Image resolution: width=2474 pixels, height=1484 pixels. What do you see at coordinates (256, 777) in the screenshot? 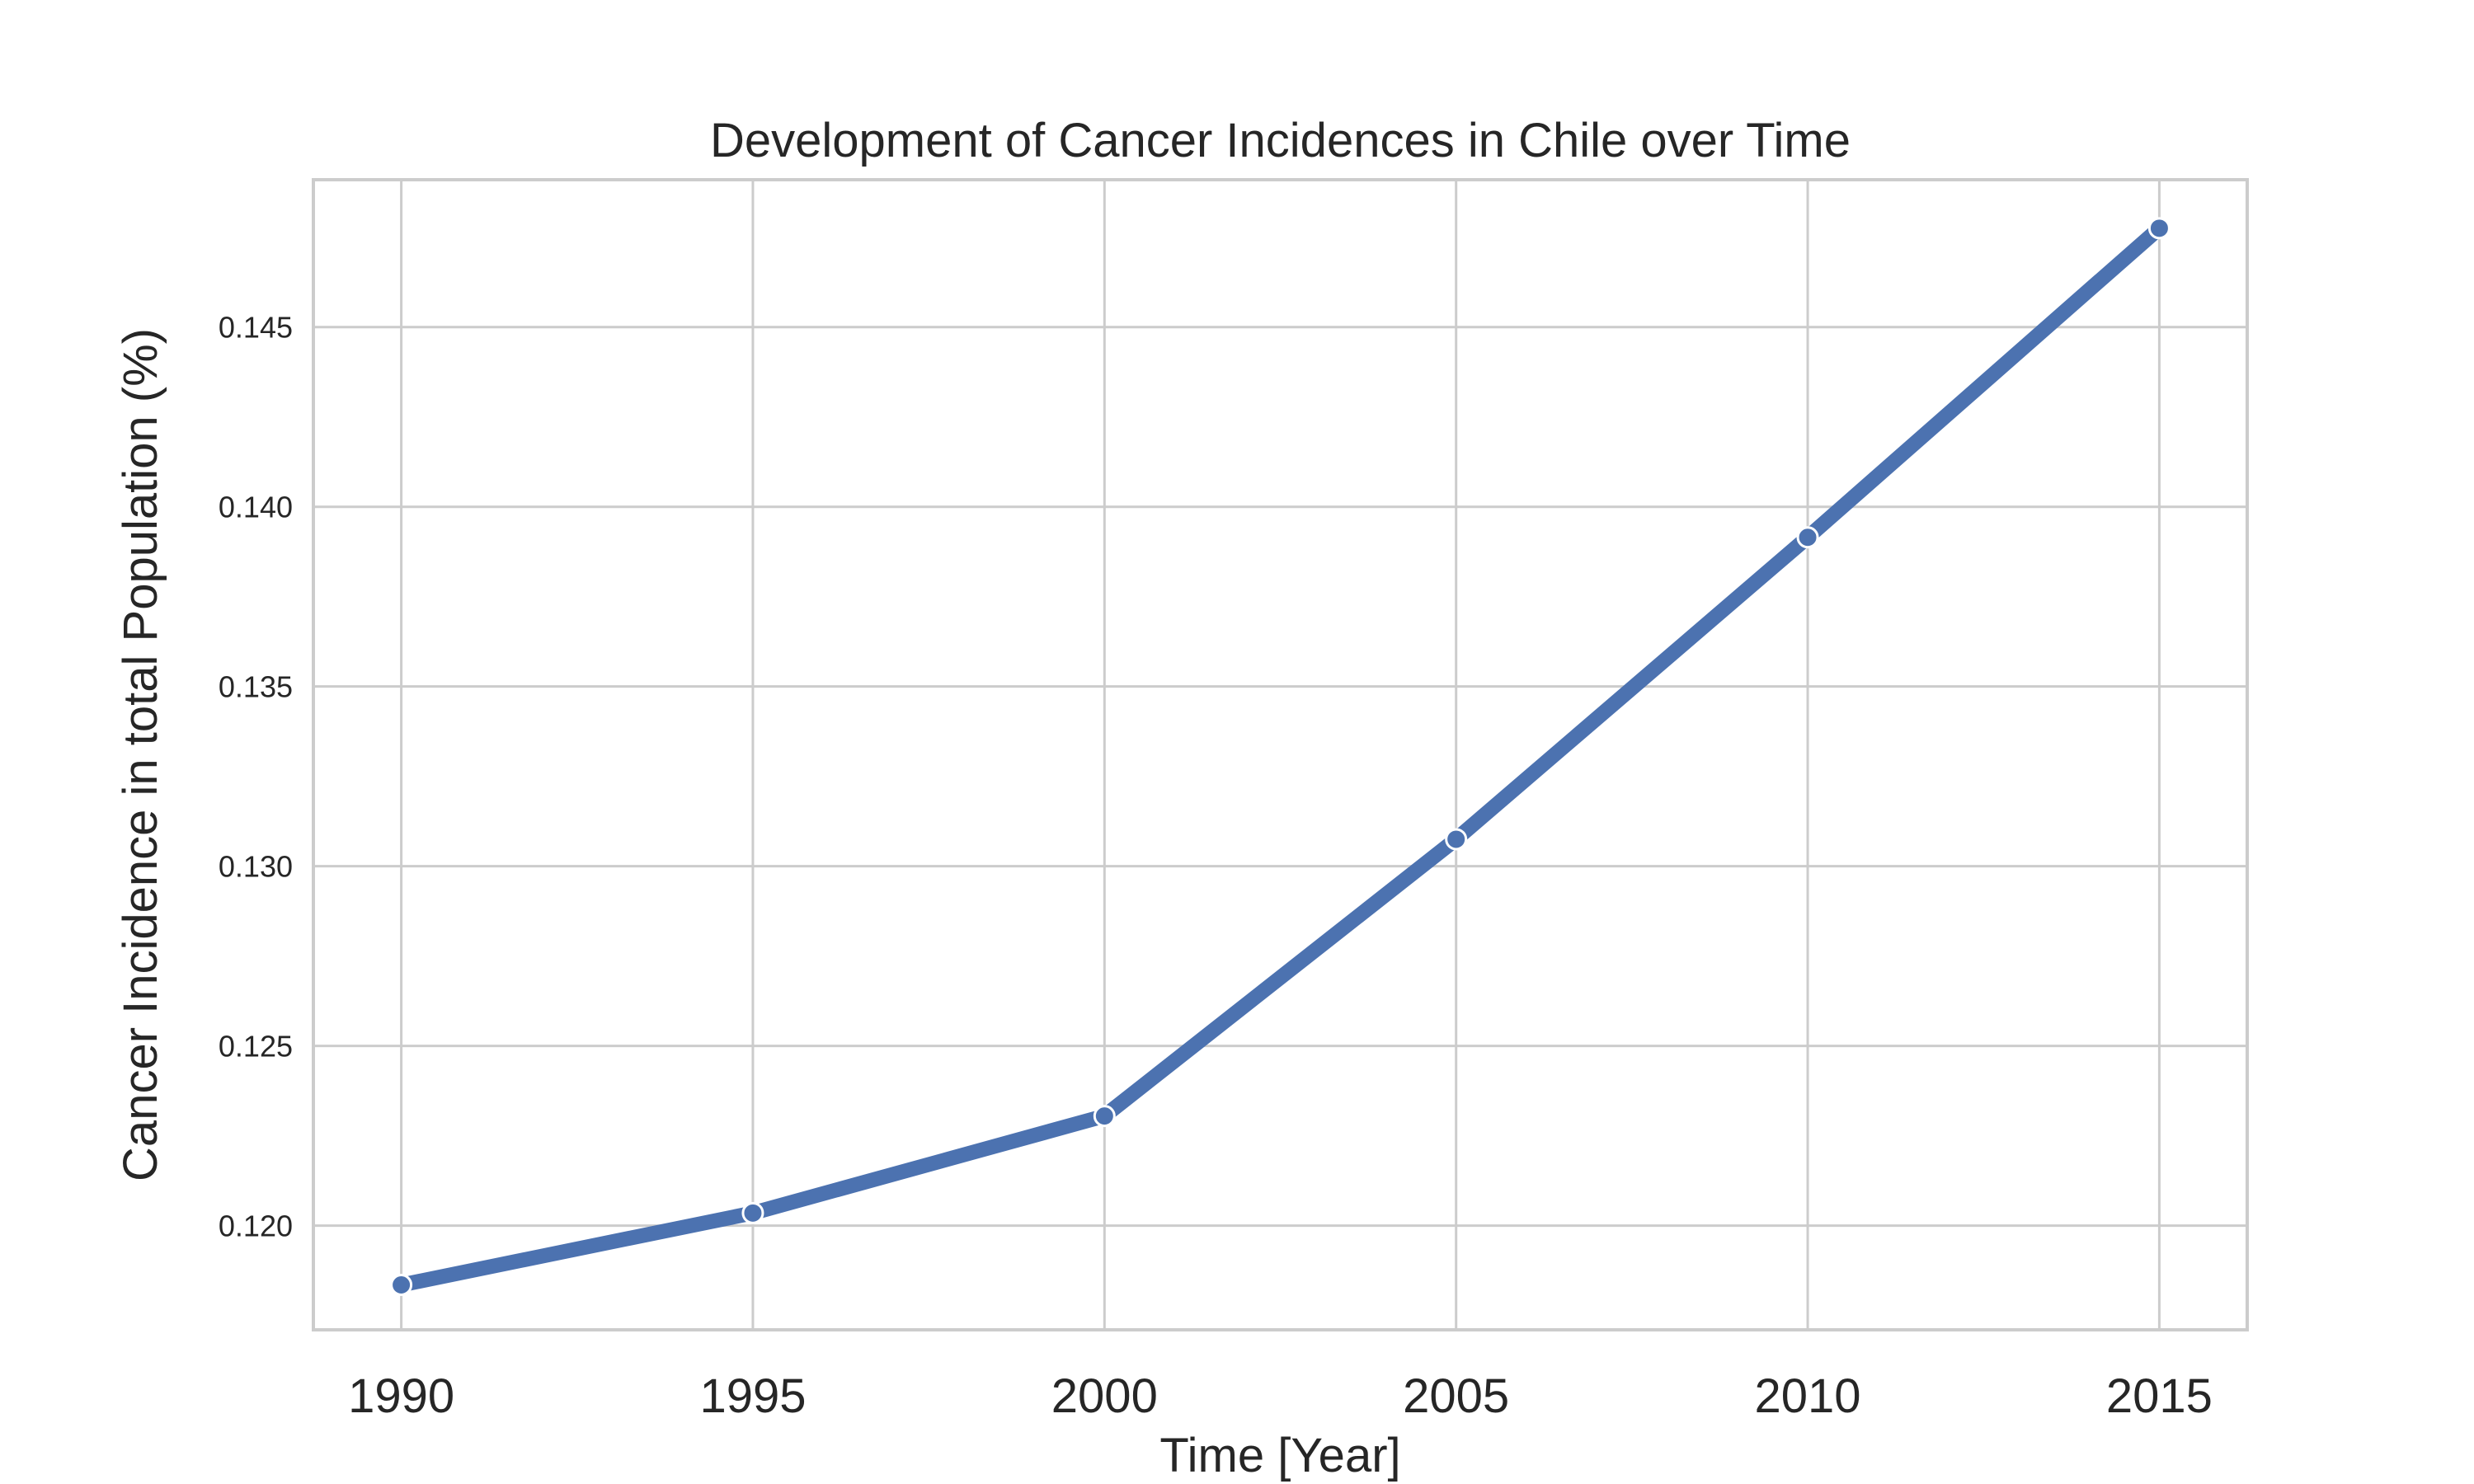
I see `y-tick-labels: 0.120 0.125 0.130 0.135 0.140 0.145` at bounding box center [256, 777].